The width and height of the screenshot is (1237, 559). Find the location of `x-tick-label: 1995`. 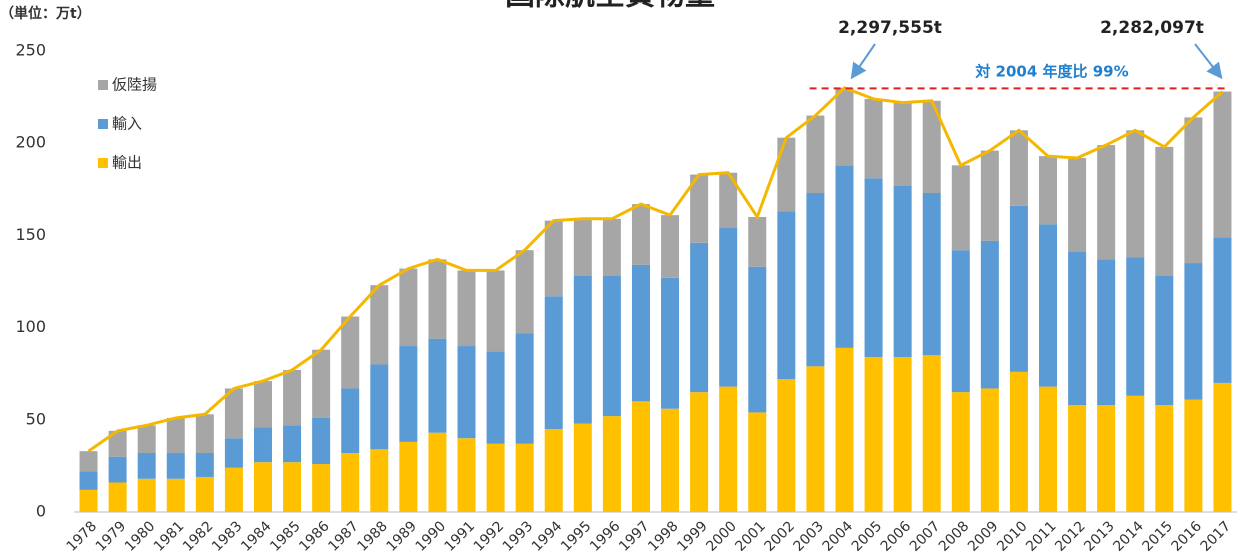

x-tick-label: 1995 is located at coordinates (576, 536).